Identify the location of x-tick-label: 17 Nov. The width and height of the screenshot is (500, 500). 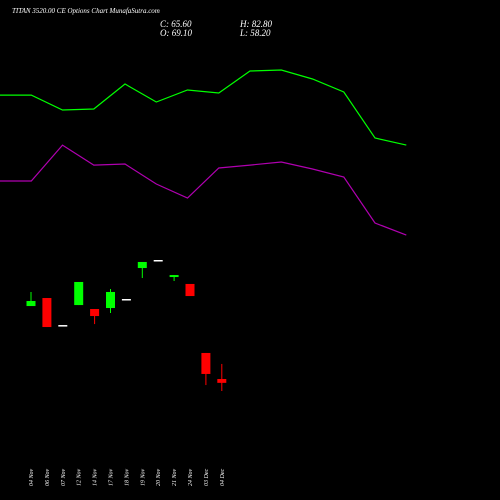
(112, 477).